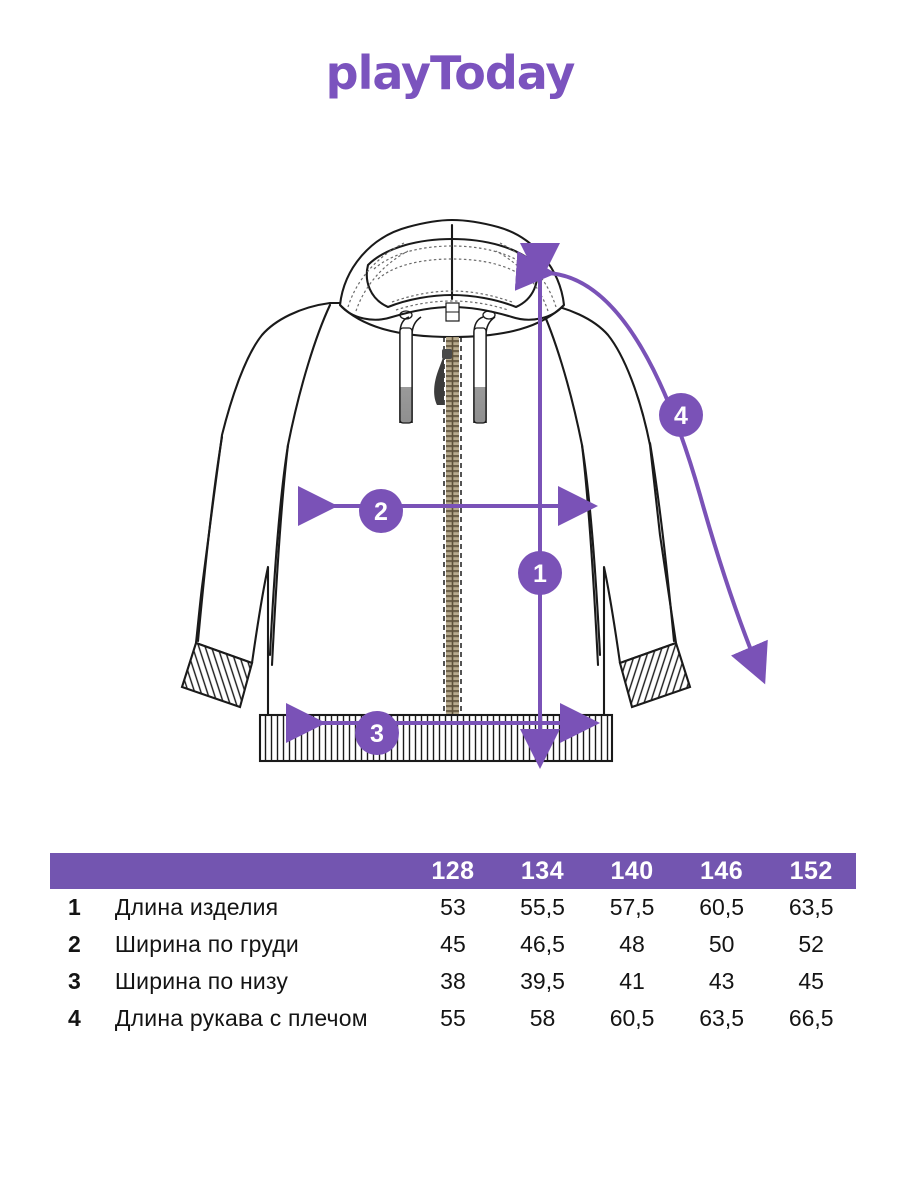 Image resolution: width=900 pixels, height=1200 pixels. I want to click on row-label: Длина рукава с плечом, so click(241, 1018).